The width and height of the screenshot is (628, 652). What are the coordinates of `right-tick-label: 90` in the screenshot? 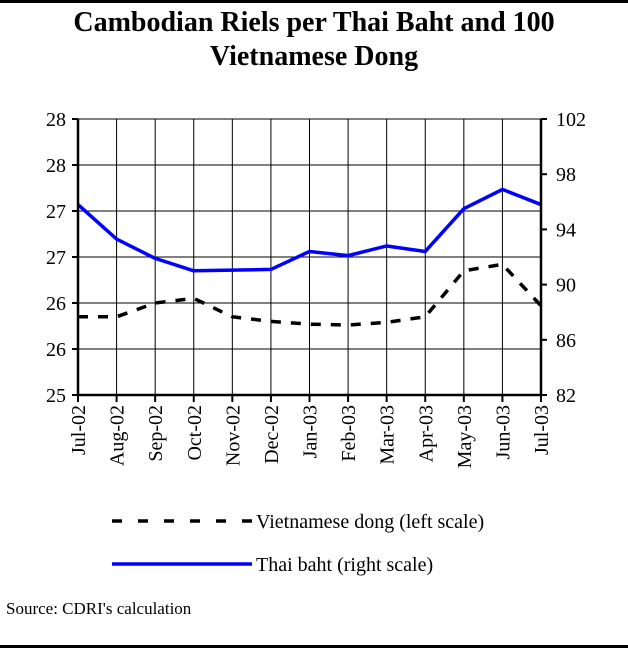 It's located at (566, 286).